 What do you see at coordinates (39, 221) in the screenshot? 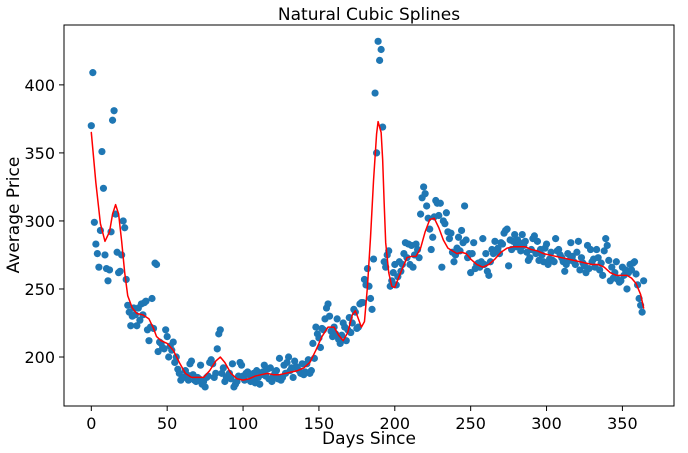
I see `y-tick-label: 300` at bounding box center [39, 221].